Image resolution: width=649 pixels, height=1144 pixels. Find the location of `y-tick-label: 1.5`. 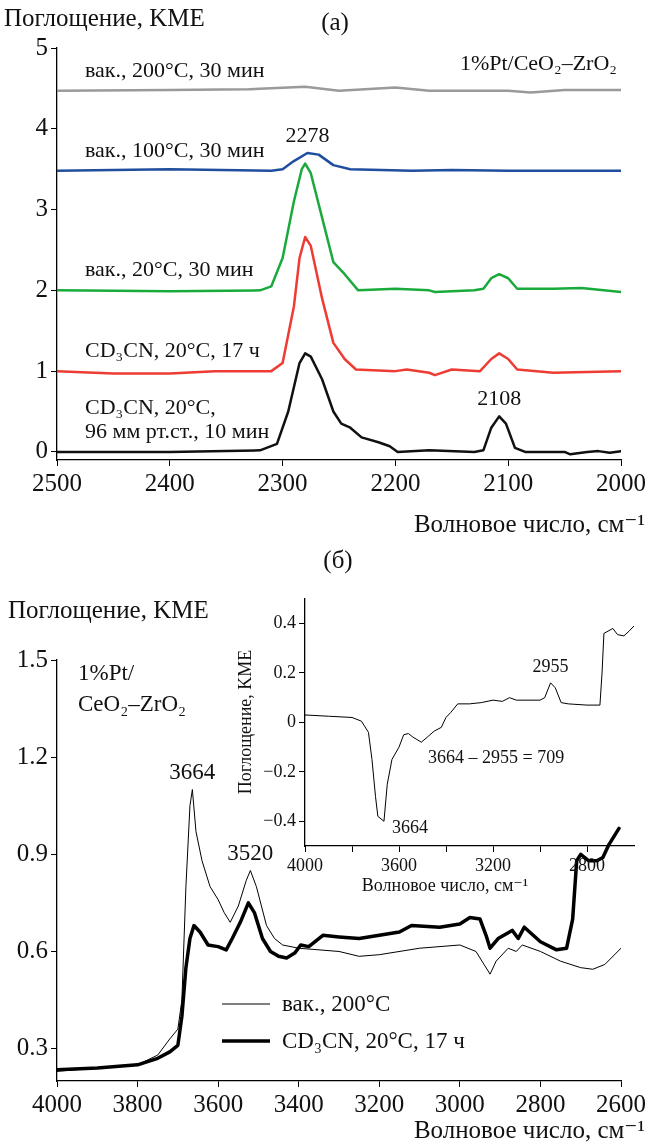

y-tick-label: 1.5 is located at coordinates (32, 658).